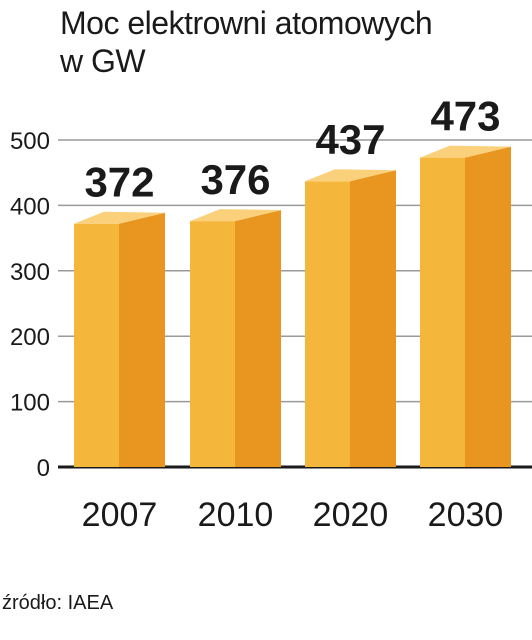  What do you see at coordinates (258, 338) in the screenshot?
I see `bar-side-2010` at bounding box center [258, 338].